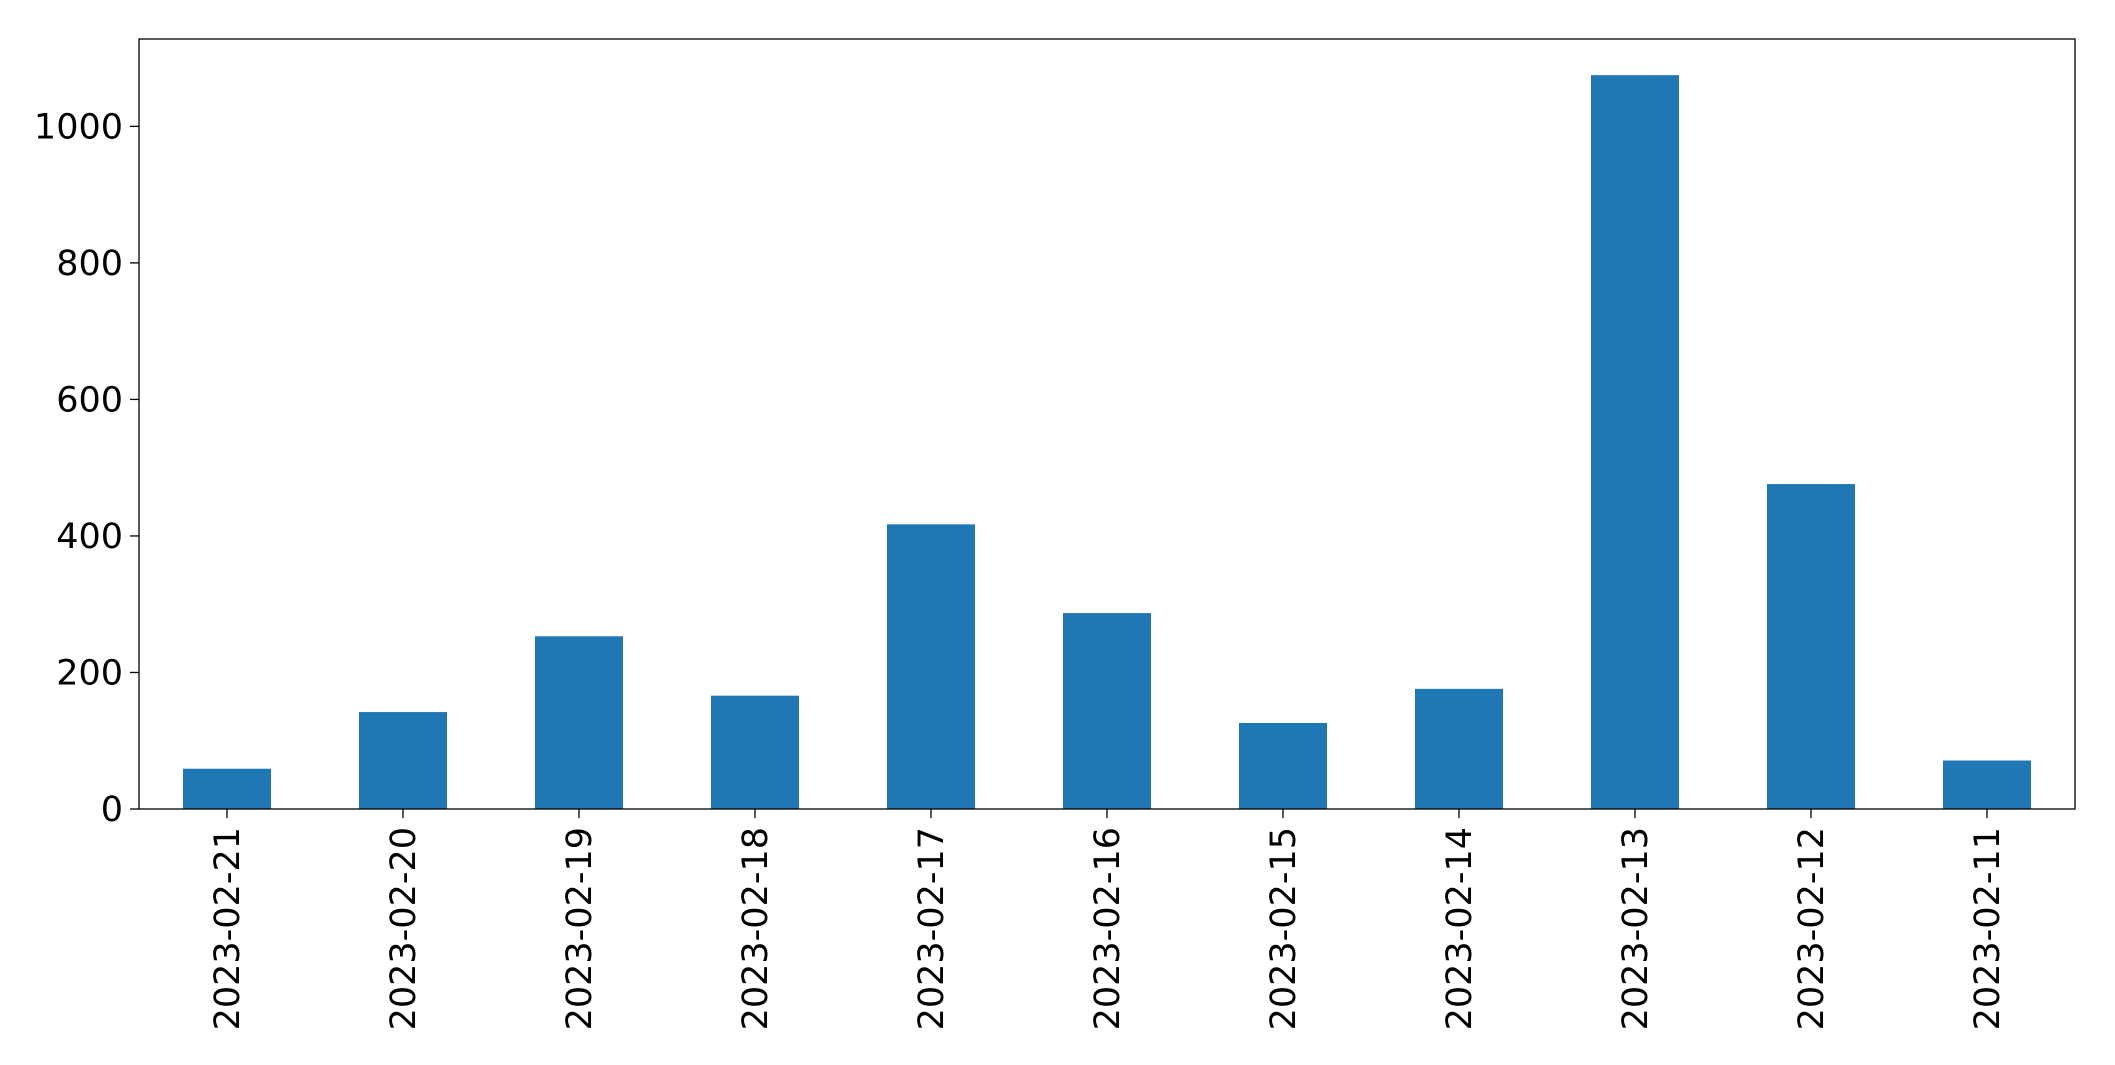 The width and height of the screenshot is (2115, 1065). What do you see at coordinates (1636, 928) in the screenshot?
I see `x-tick-label: 2023-02-13` at bounding box center [1636, 928].